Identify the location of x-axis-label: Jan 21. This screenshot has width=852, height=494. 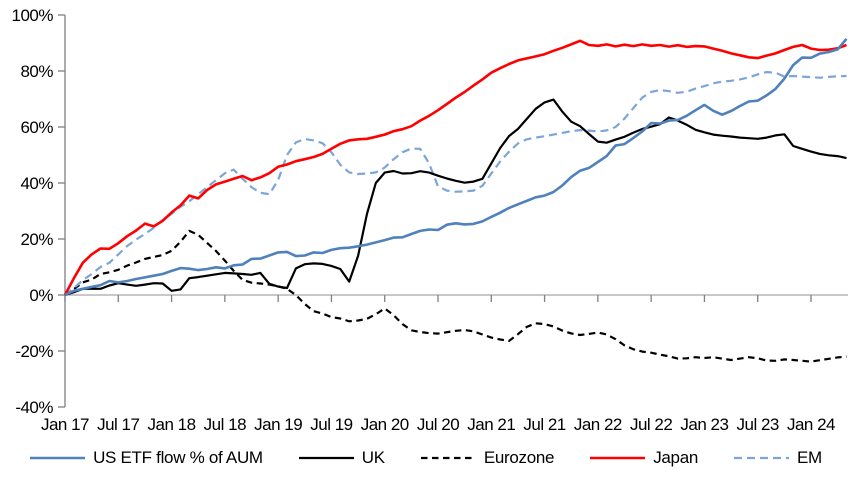
(491, 424).